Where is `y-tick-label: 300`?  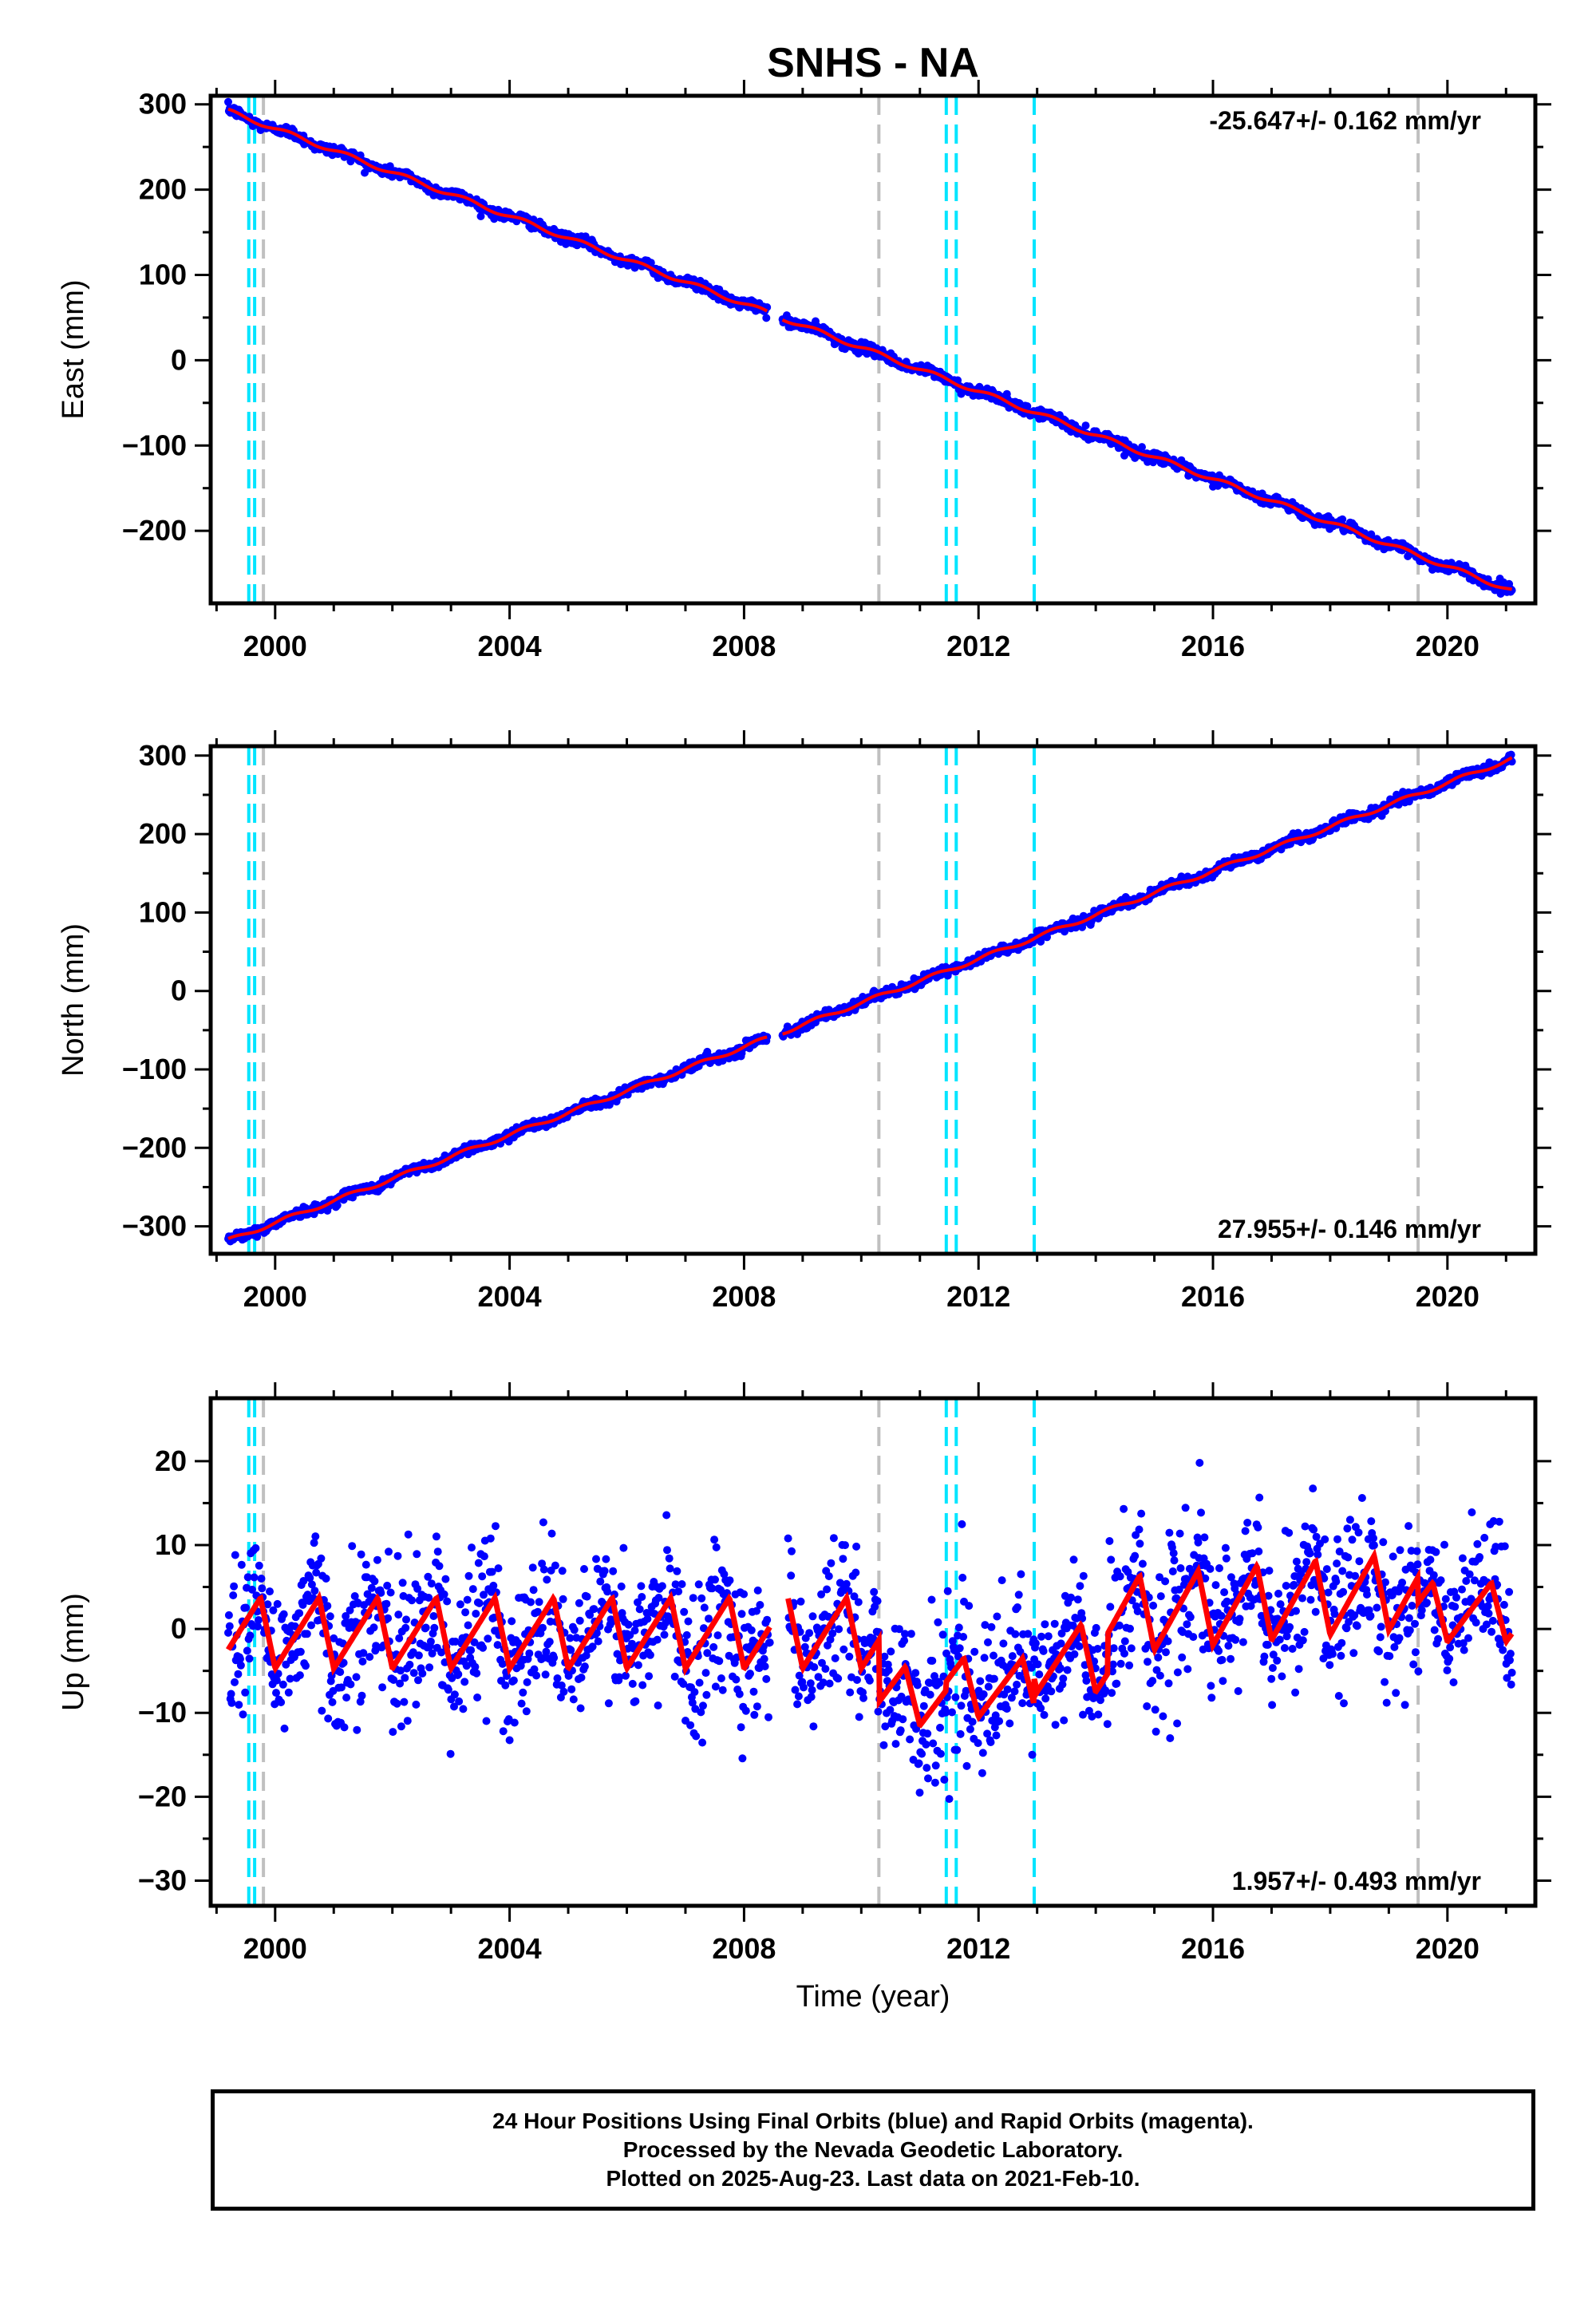 y-tick-label: 300 is located at coordinates (163, 755).